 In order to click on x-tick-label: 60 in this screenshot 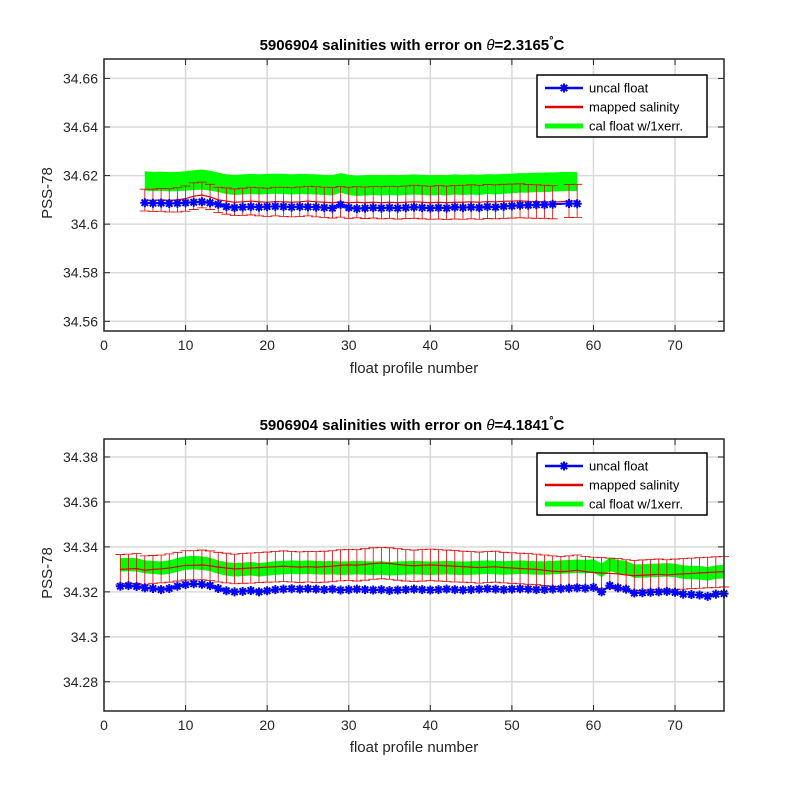, I will do `click(594, 345)`.